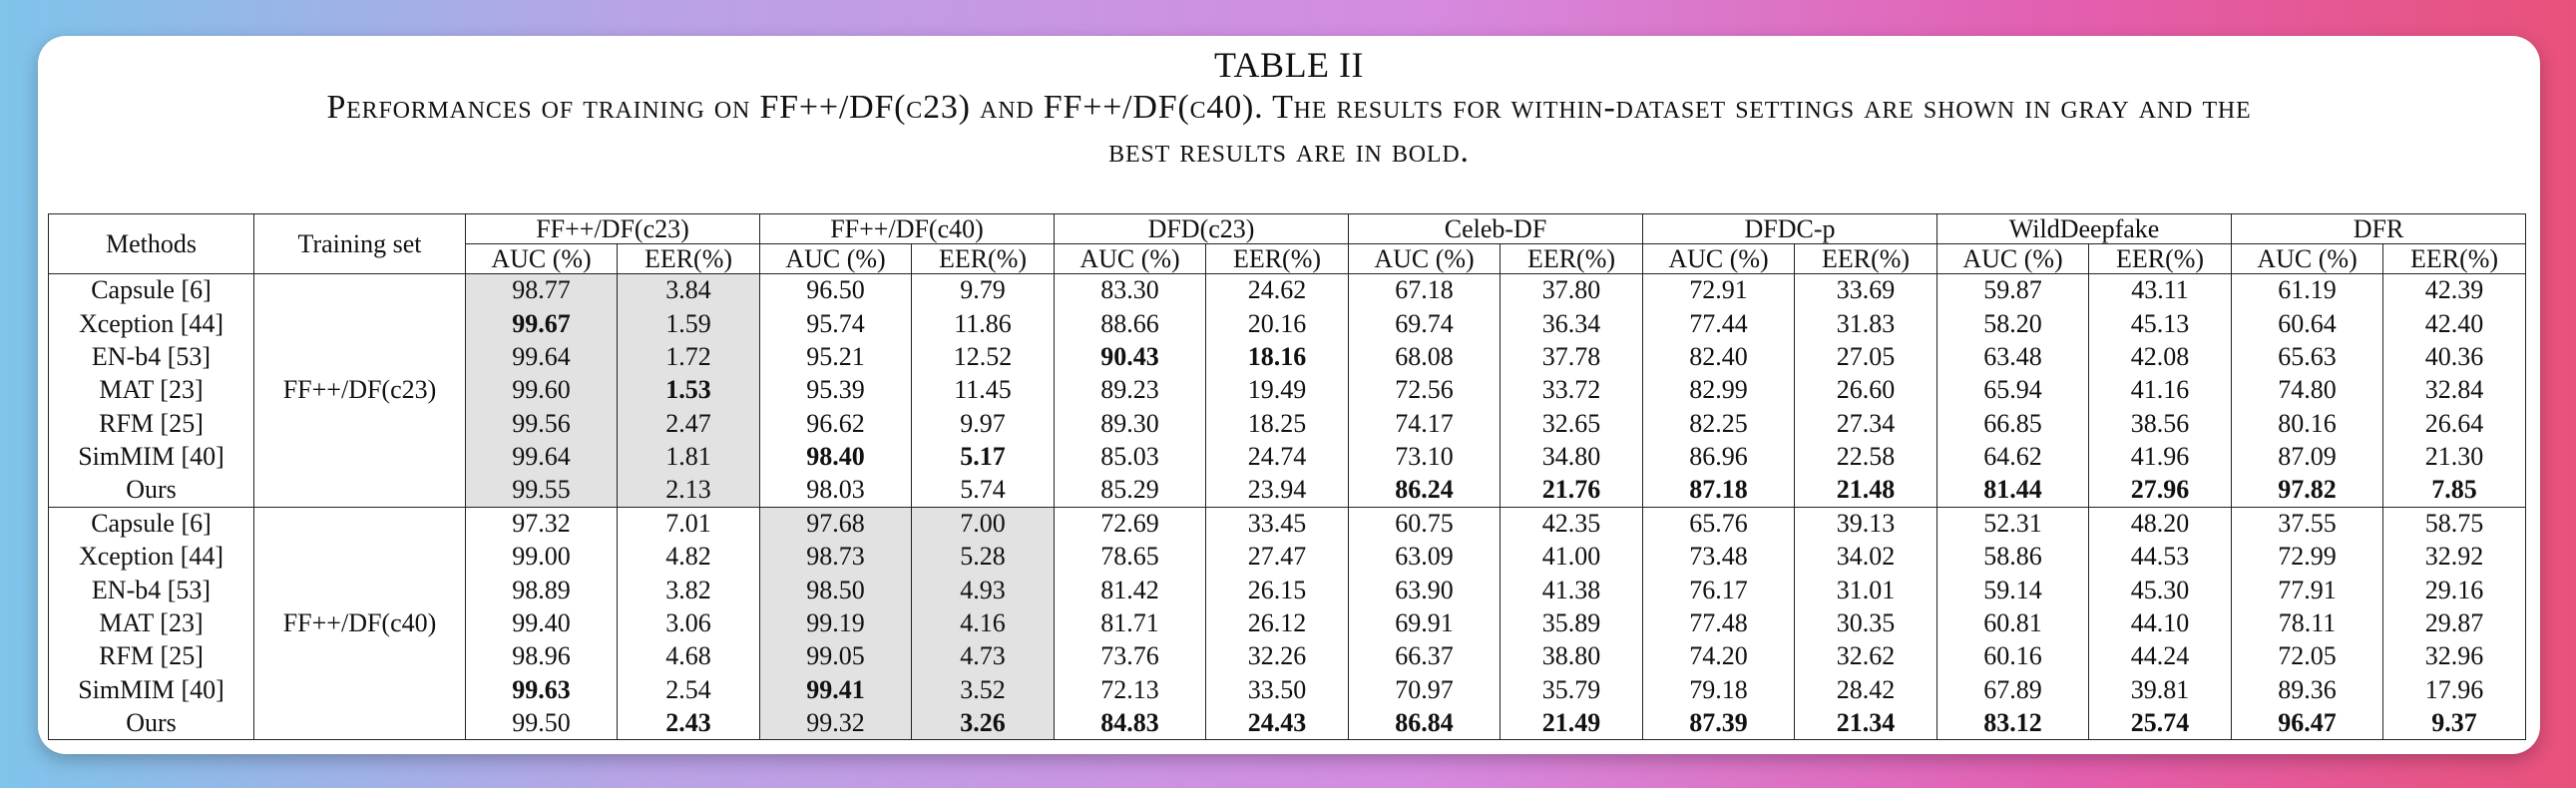 The width and height of the screenshot is (2576, 788). What do you see at coordinates (1277, 656) in the screenshot?
I see `eer-value-cell: 32.26` at bounding box center [1277, 656].